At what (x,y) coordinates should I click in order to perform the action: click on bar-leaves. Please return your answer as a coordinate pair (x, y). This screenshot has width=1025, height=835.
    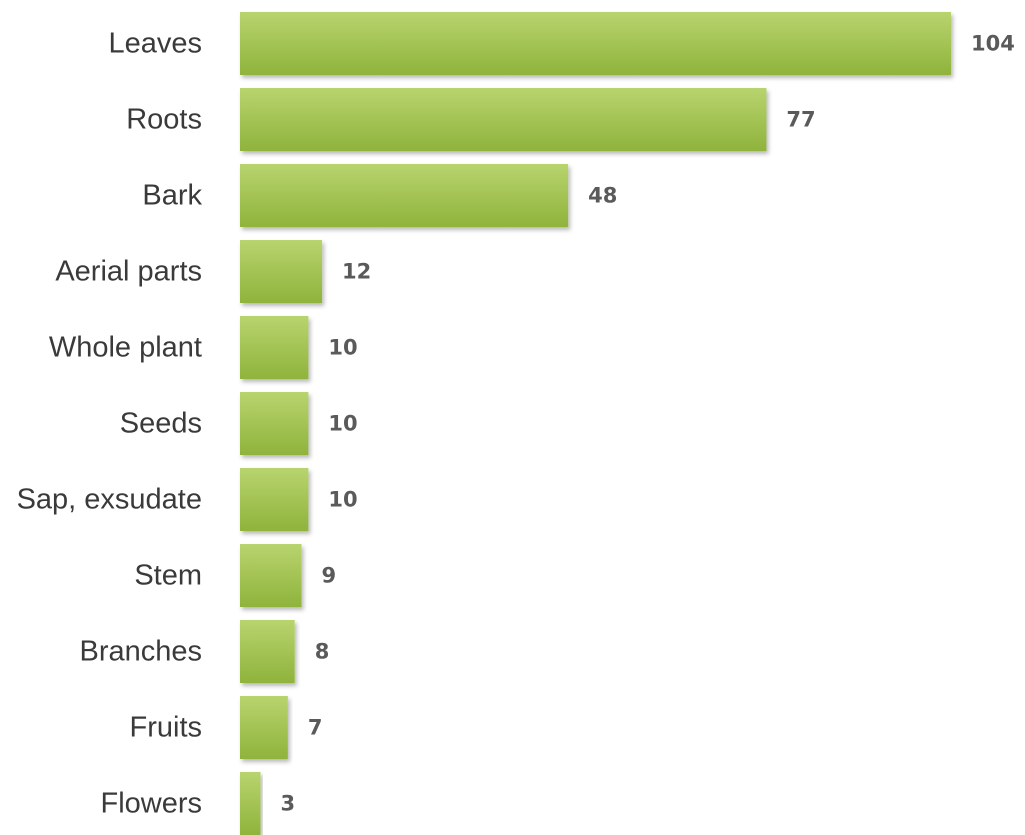
    Looking at the image, I should click on (595, 43).